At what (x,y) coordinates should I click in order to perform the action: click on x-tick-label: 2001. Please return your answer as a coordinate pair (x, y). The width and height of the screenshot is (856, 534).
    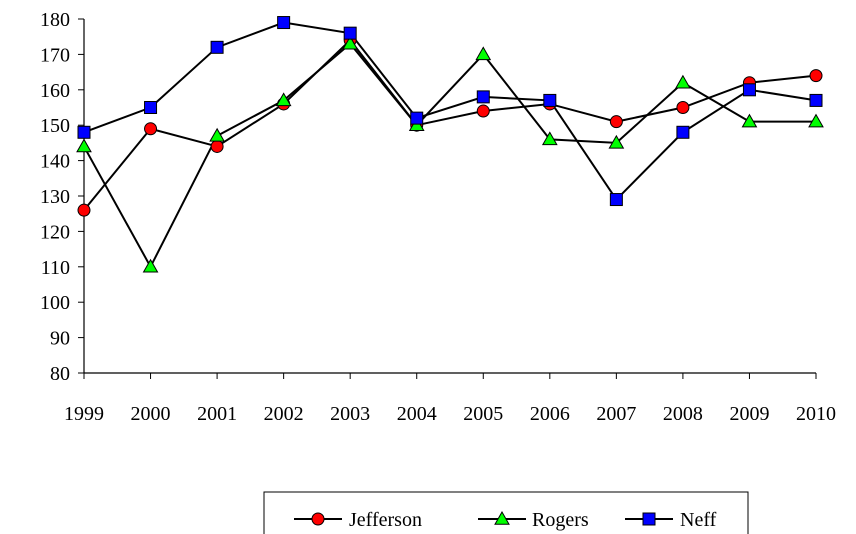
    Looking at the image, I should click on (217, 414).